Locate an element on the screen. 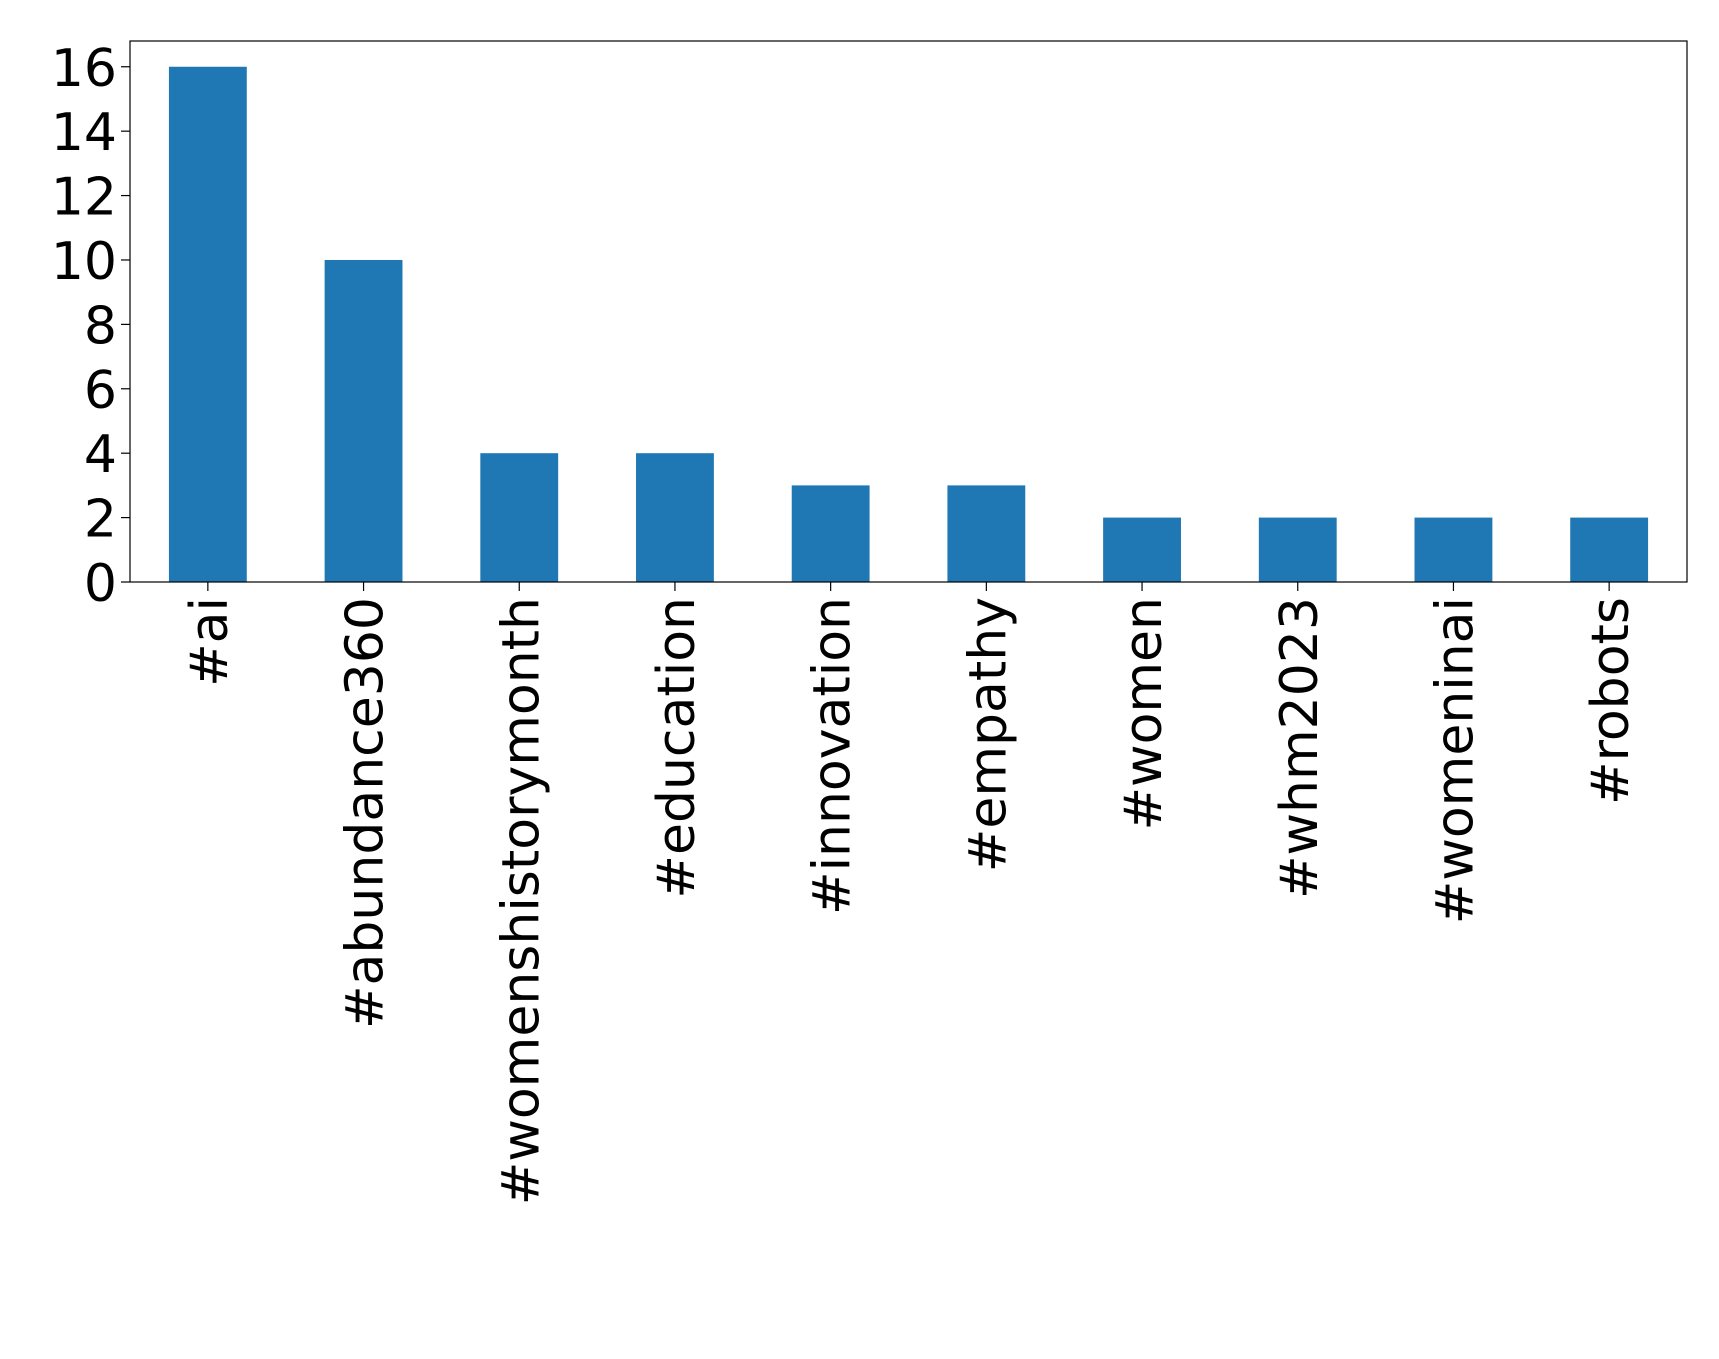 The width and height of the screenshot is (1719, 1359). x-tick-label: #womeninai is located at coordinates (1455, 760).